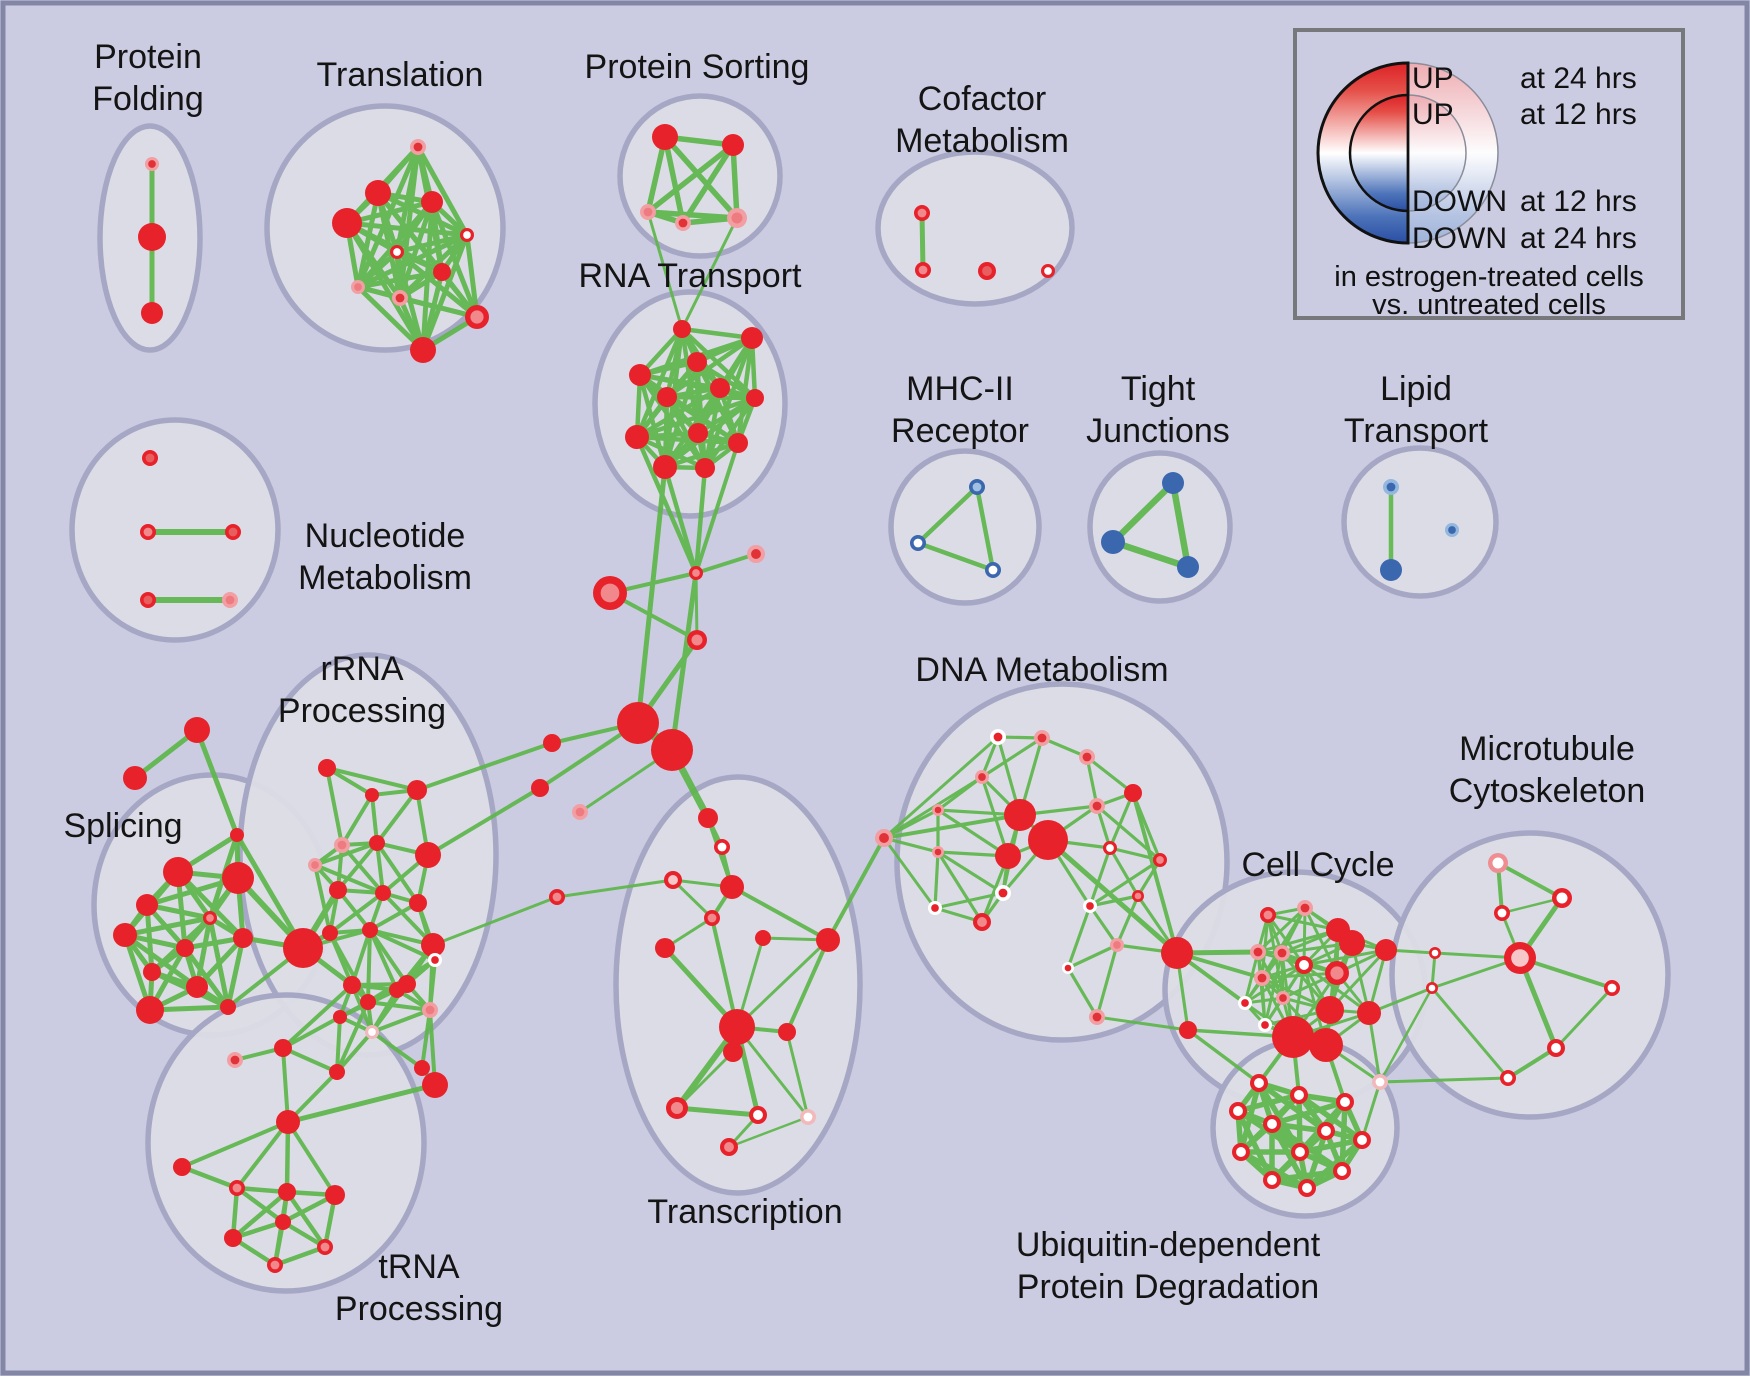  What do you see at coordinates (1578, 201) in the screenshot?
I see `legend-time-label: at 12 hrs` at bounding box center [1578, 201].